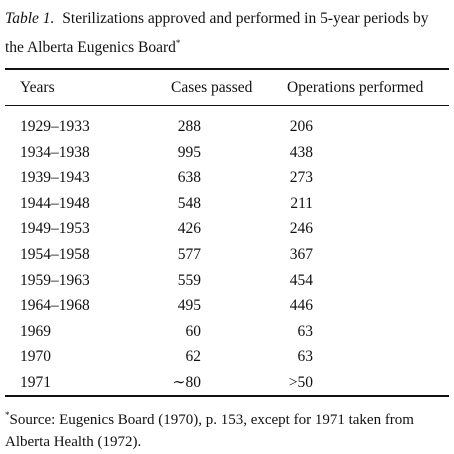 The width and height of the screenshot is (454, 454). What do you see at coordinates (193, 331) in the screenshot?
I see `cases-cell: 60` at bounding box center [193, 331].